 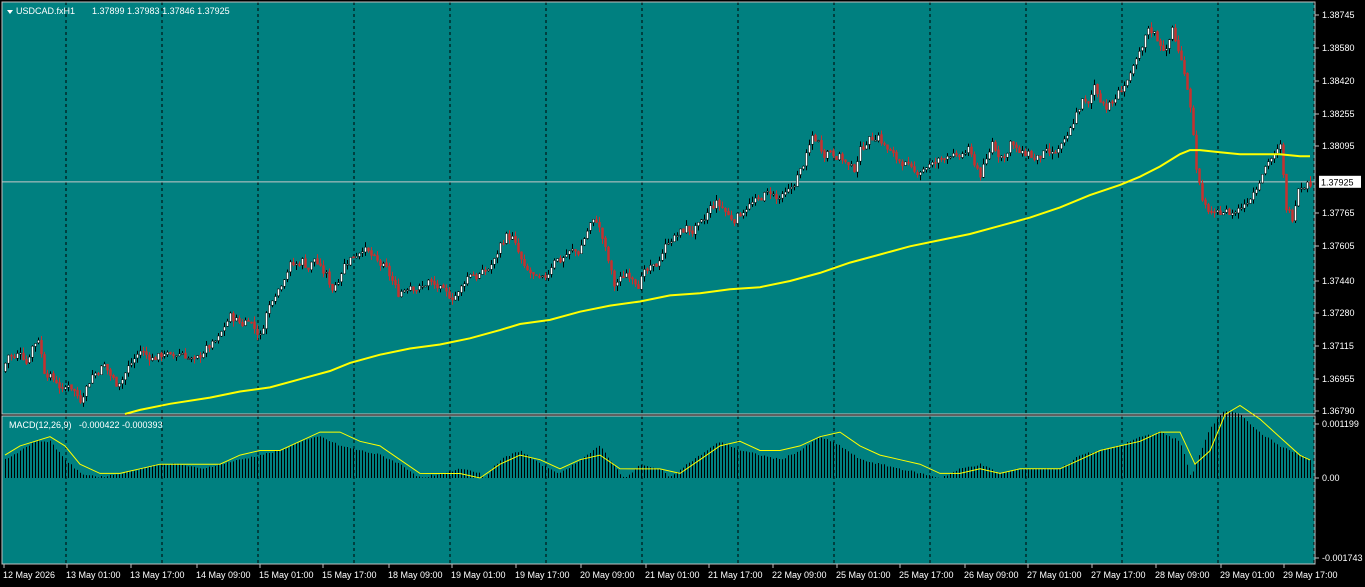 I want to click on dropdown-triangle-icon, so click(x=10, y=12).